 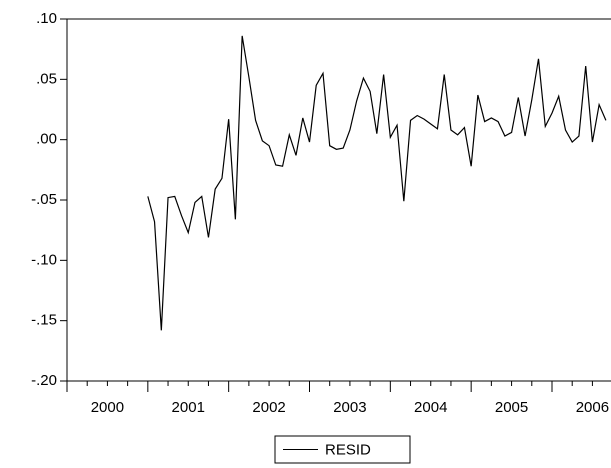 I want to click on x-tick-label: 2002, so click(x=268, y=407).